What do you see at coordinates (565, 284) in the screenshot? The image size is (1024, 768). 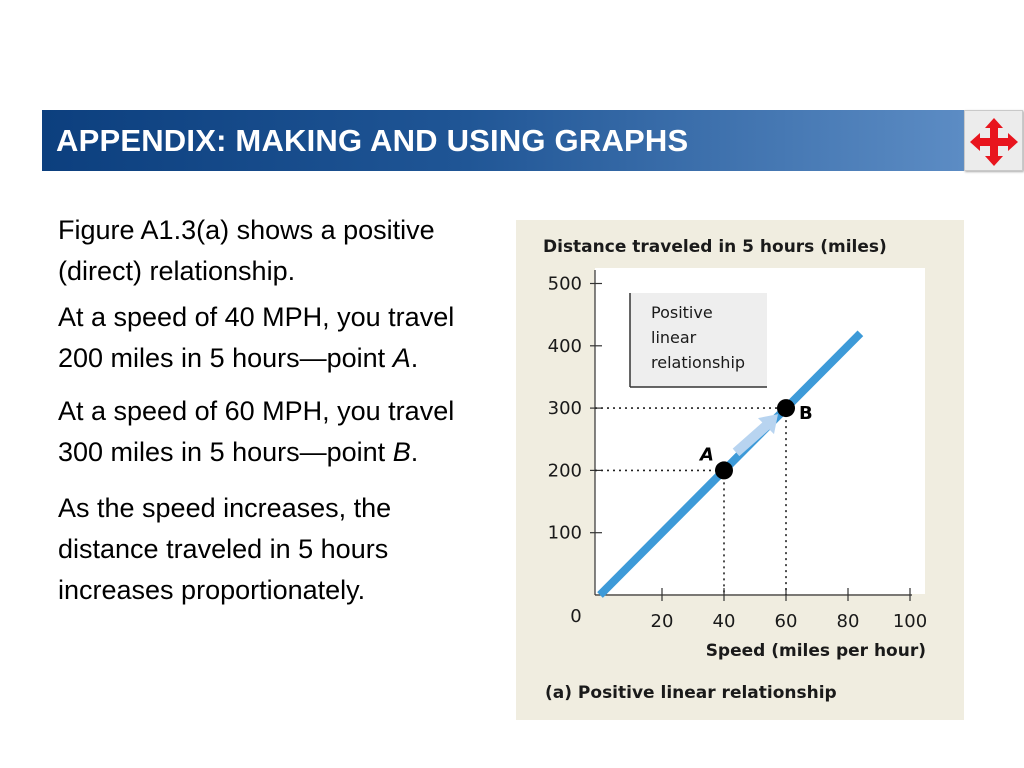 I see `y-tick-label: 500` at bounding box center [565, 284].